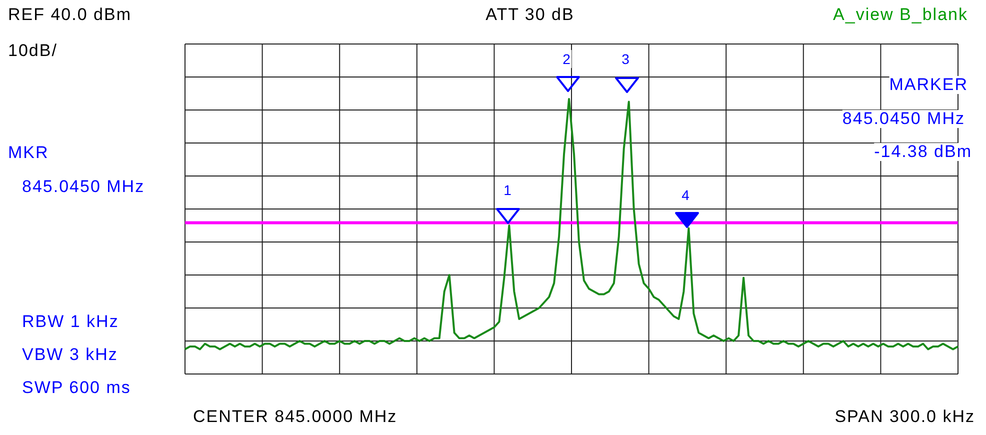 The width and height of the screenshot is (986, 435). What do you see at coordinates (33, 50) in the screenshot?
I see `text: 10dB/` at bounding box center [33, 50].